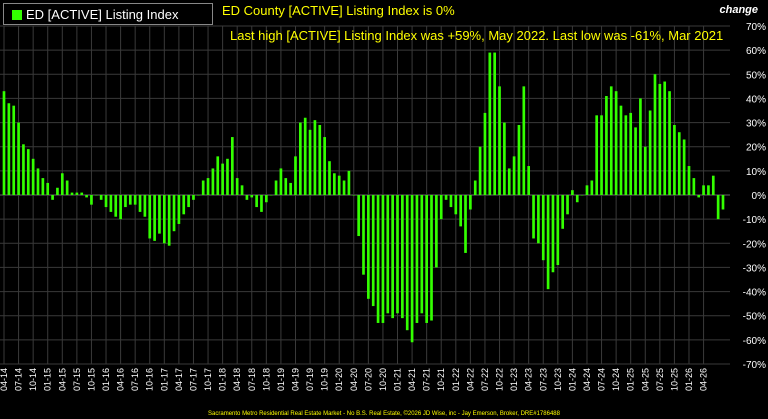  Describe the element at coordinates (754, 244) in the screenshot. I see `y-tick-label: -20%` at that location.